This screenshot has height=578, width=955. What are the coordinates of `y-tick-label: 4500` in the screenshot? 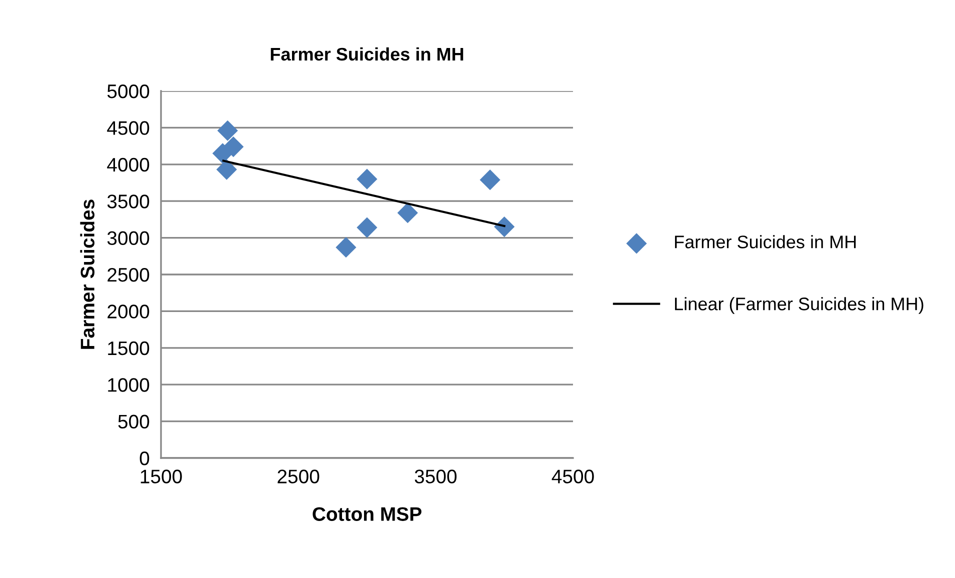 It's located at (128, 128).